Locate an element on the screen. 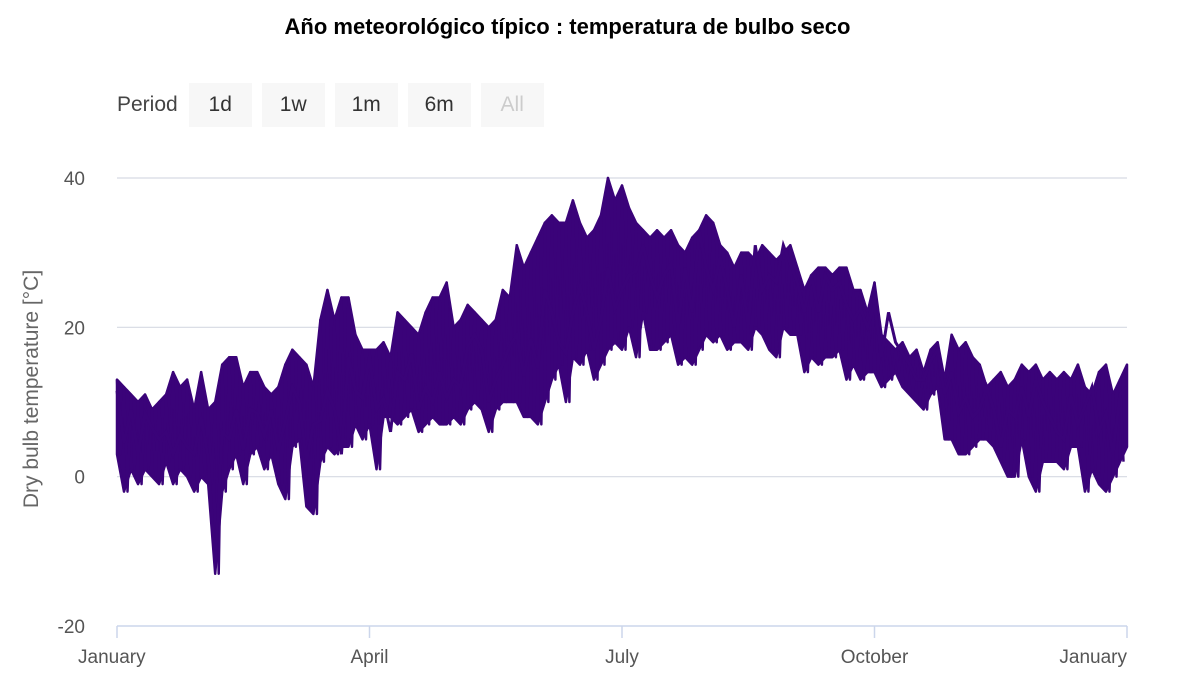  x-axis is located at coordinates (622, 631).